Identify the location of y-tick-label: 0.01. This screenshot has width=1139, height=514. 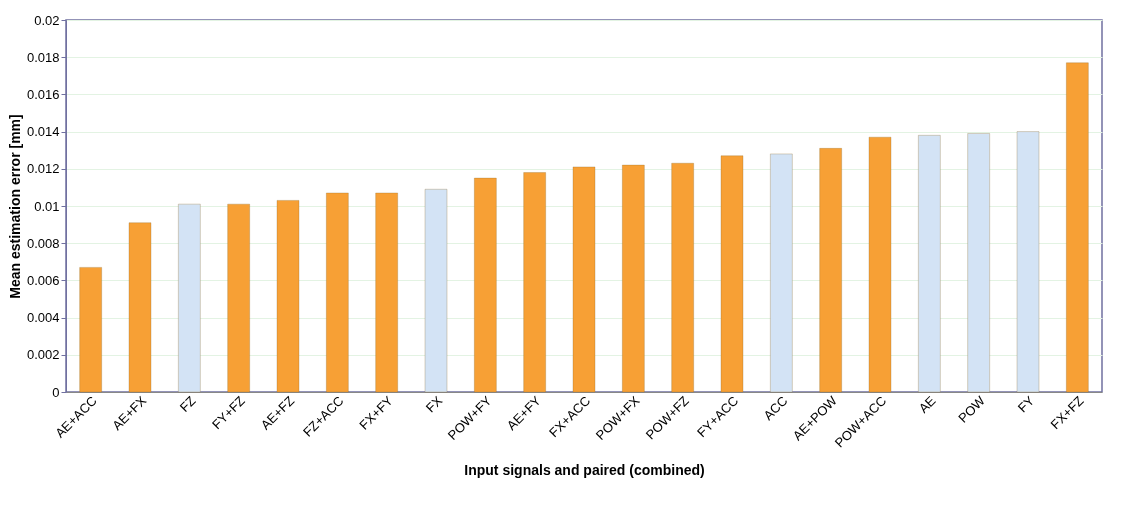
(47, 206).